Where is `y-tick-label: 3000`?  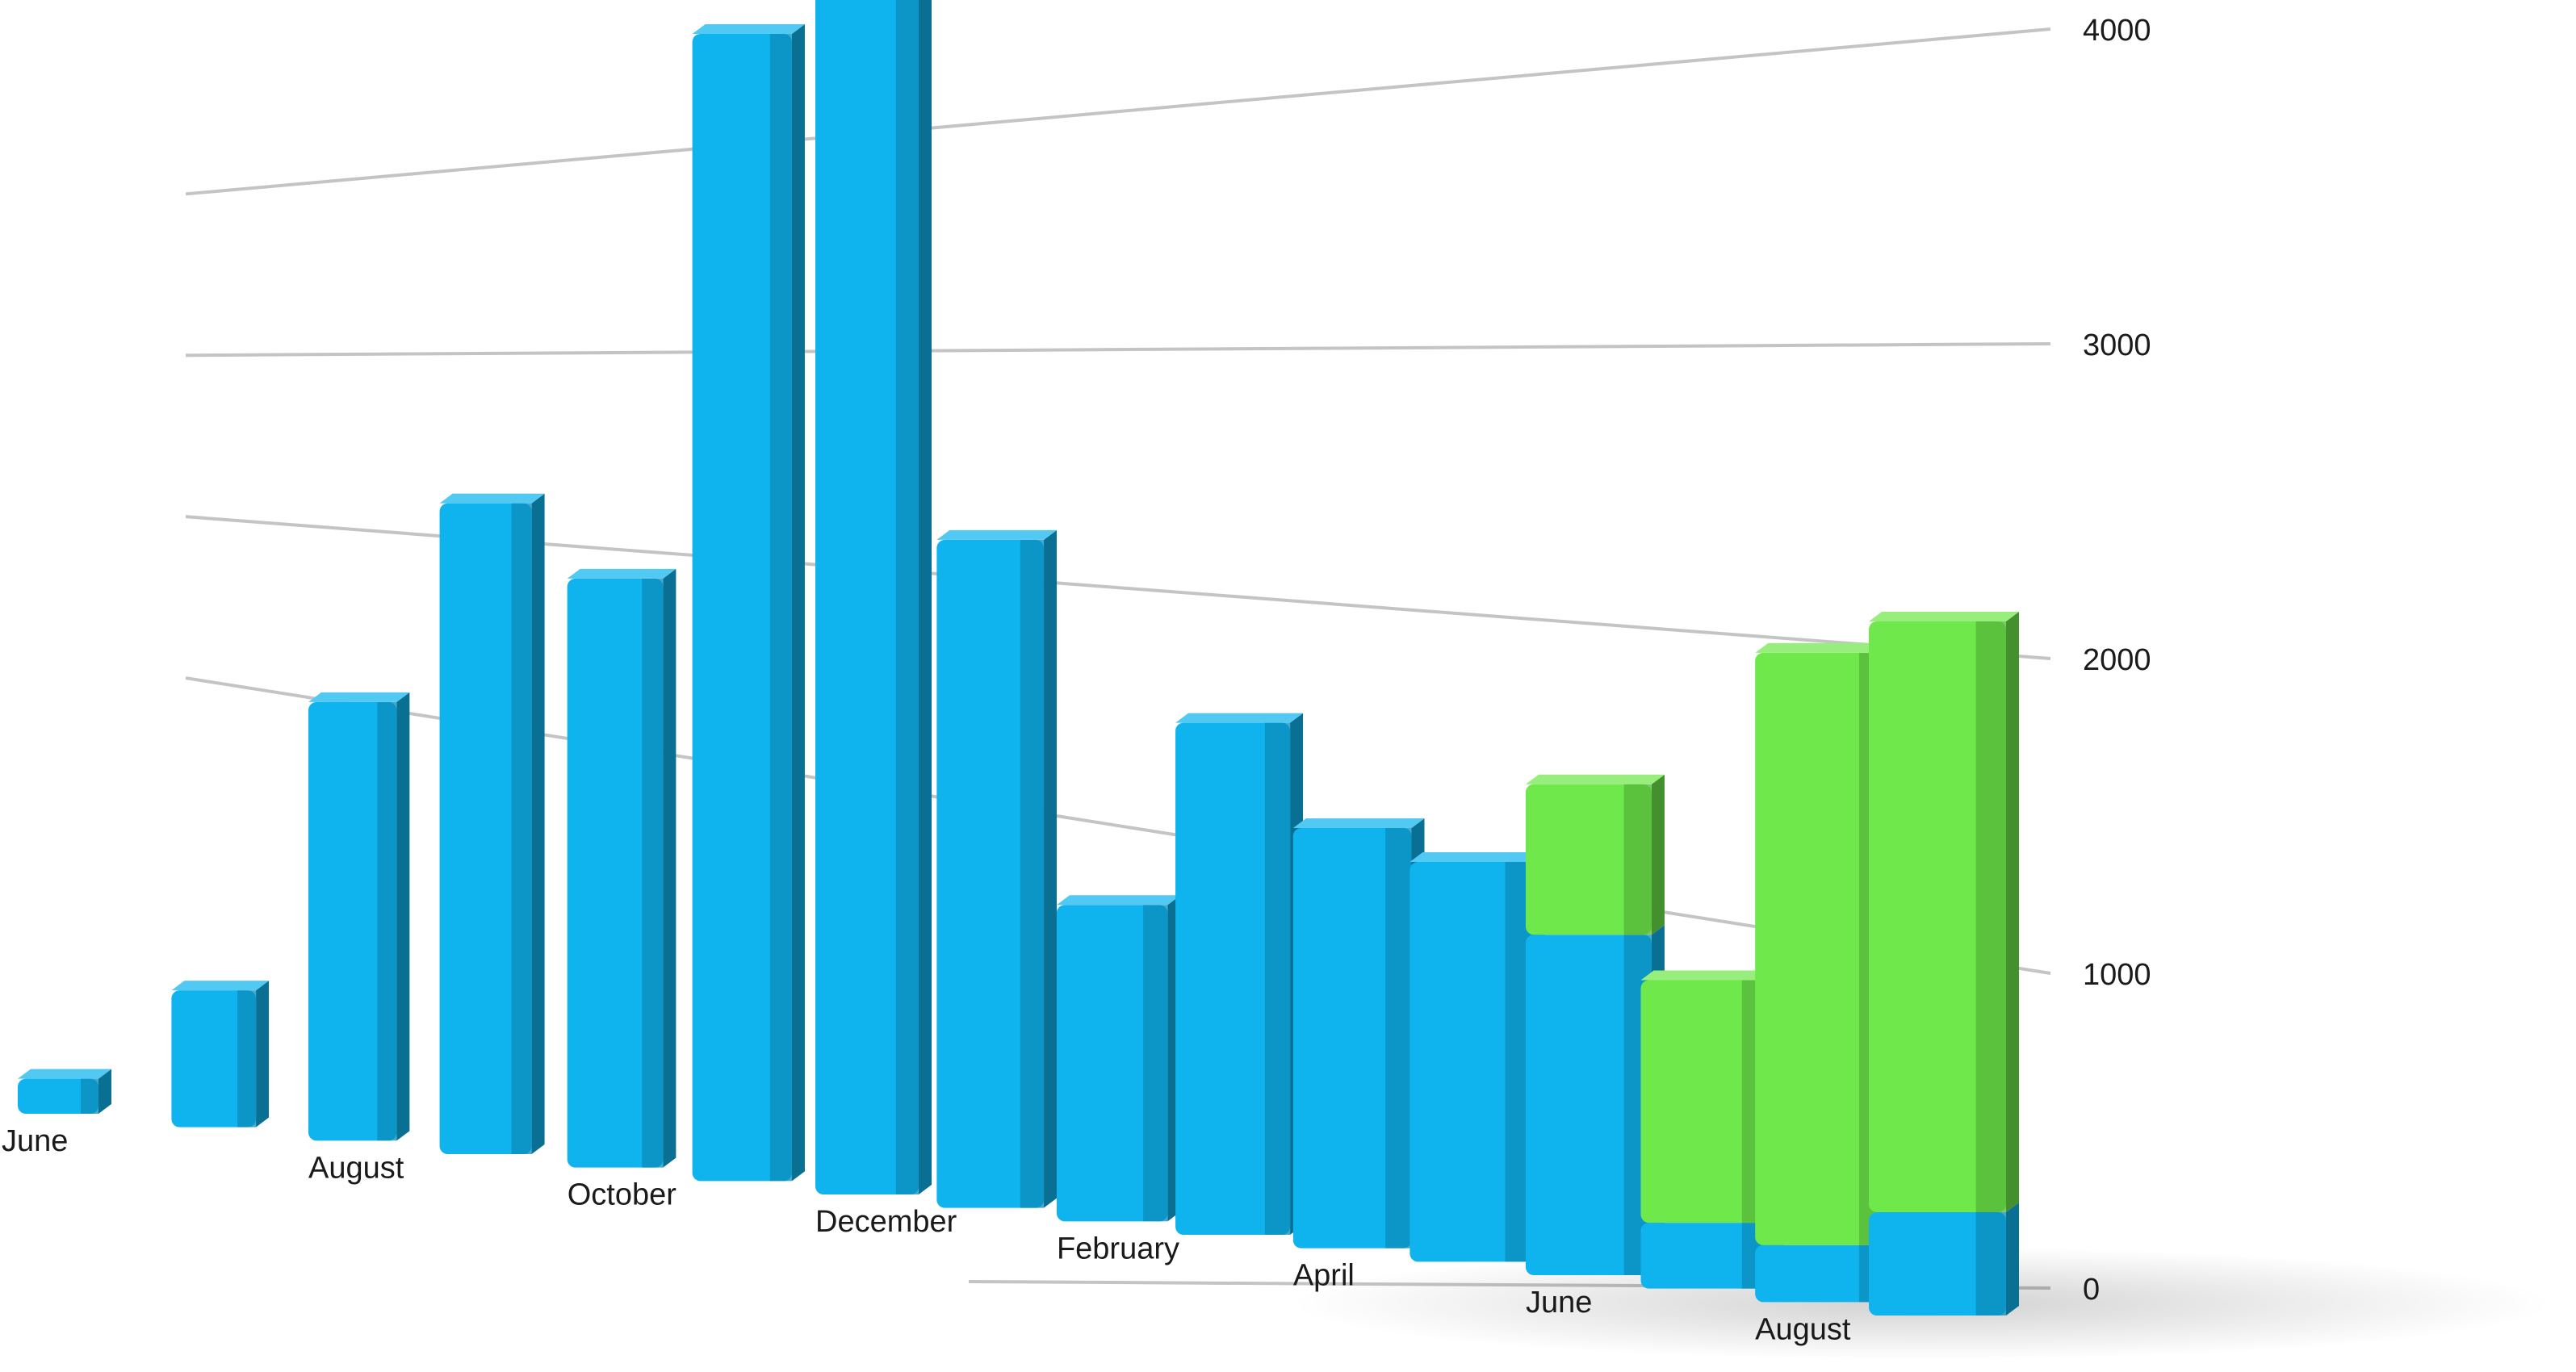
y-tick-label: 3000 is located at coordinates (2117, 345).